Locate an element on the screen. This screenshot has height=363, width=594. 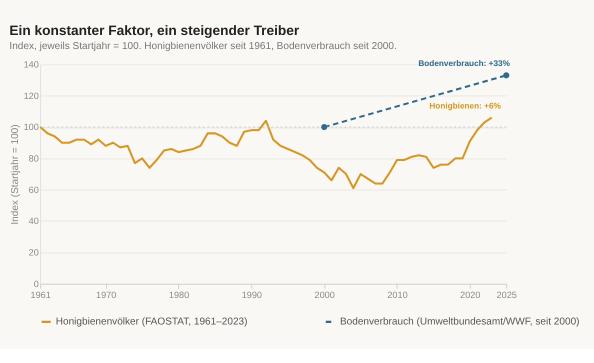
legend-label: Honigbienenvölker (FAOSTAT, 1961–2023) is located at coordinates (152, 322).